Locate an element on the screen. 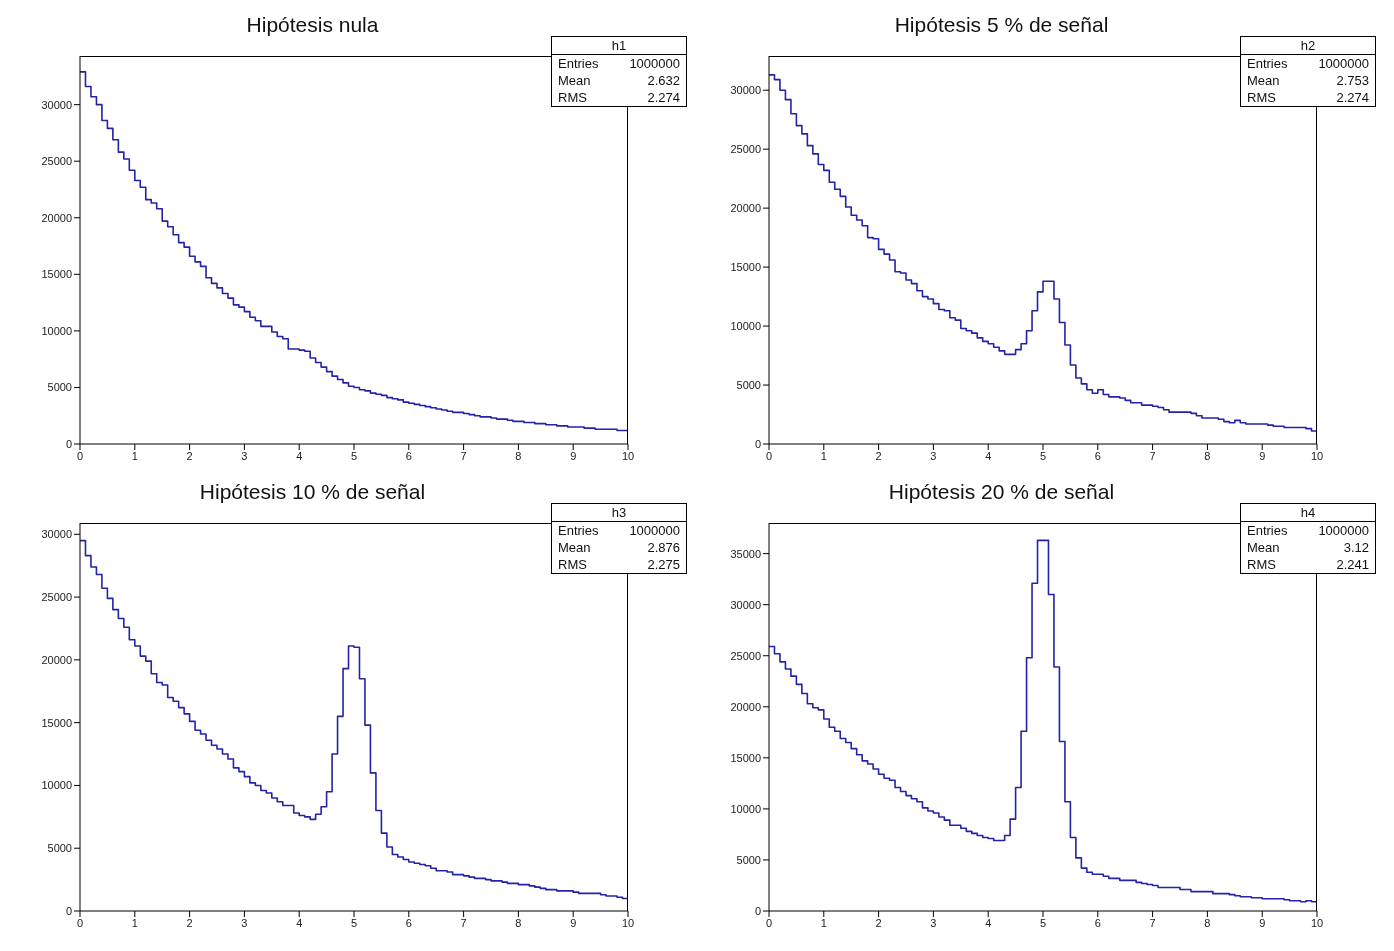  text: Mean 2.753 is located at coordinates (1308, 80).